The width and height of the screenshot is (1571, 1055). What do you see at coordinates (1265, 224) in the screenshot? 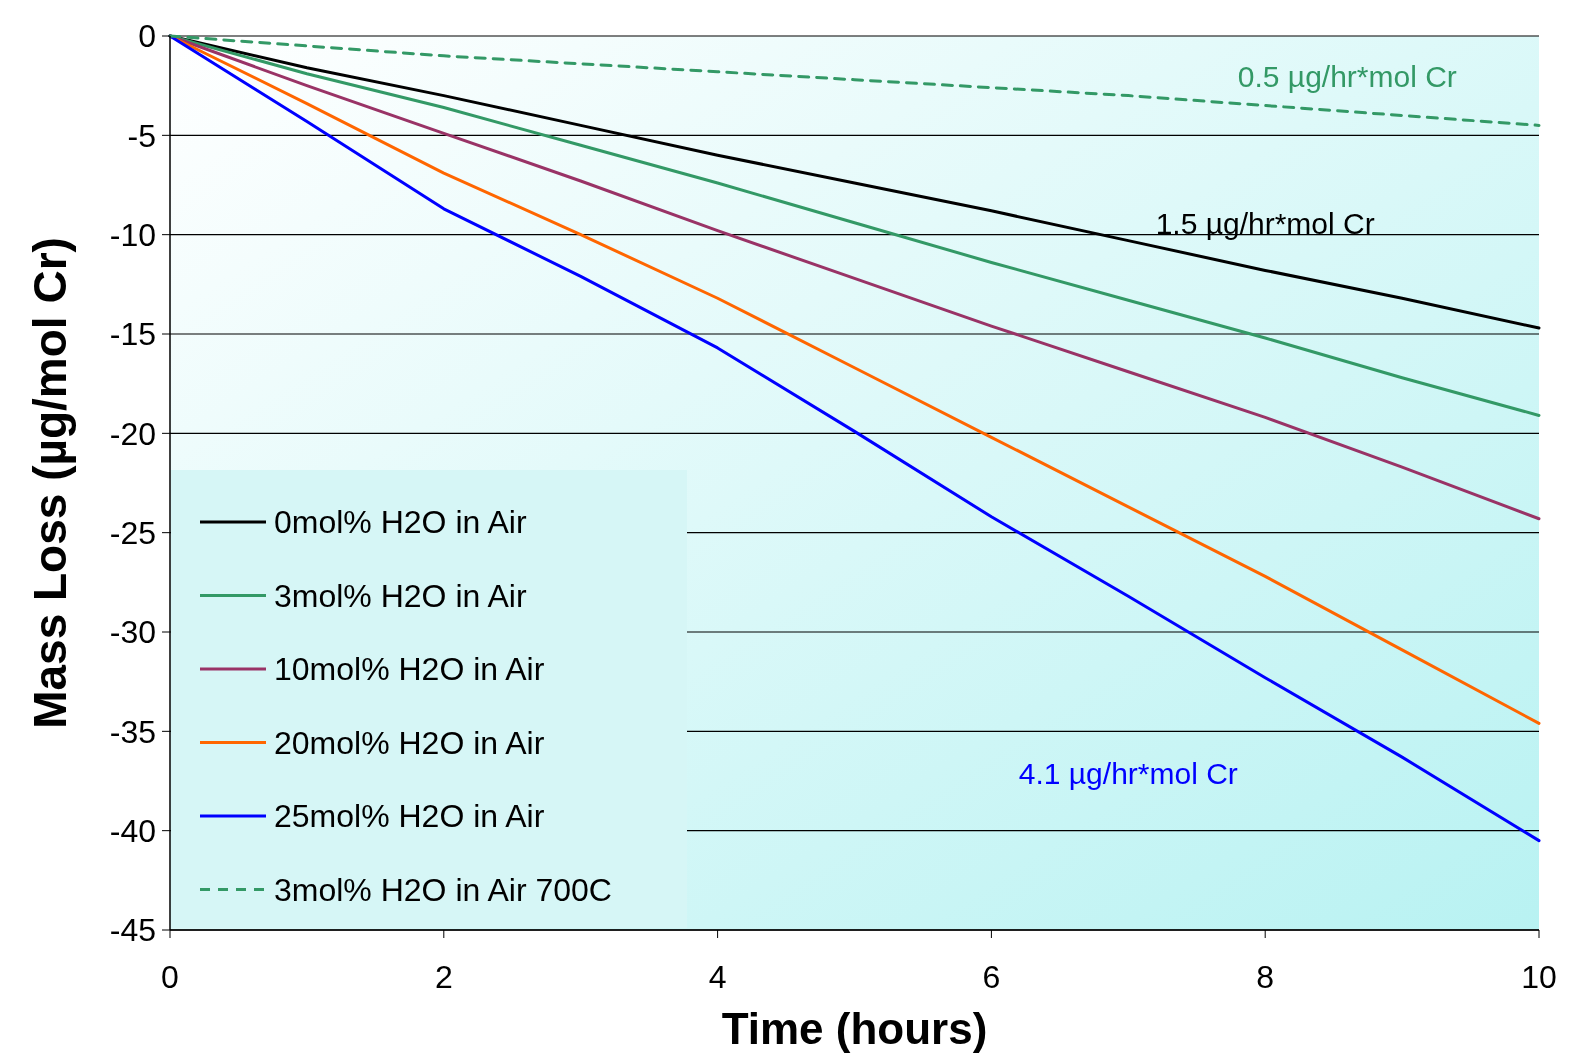
I see `annotation: 1.5 µg/hr*mol Cr` at bounding box center [1265, 224].